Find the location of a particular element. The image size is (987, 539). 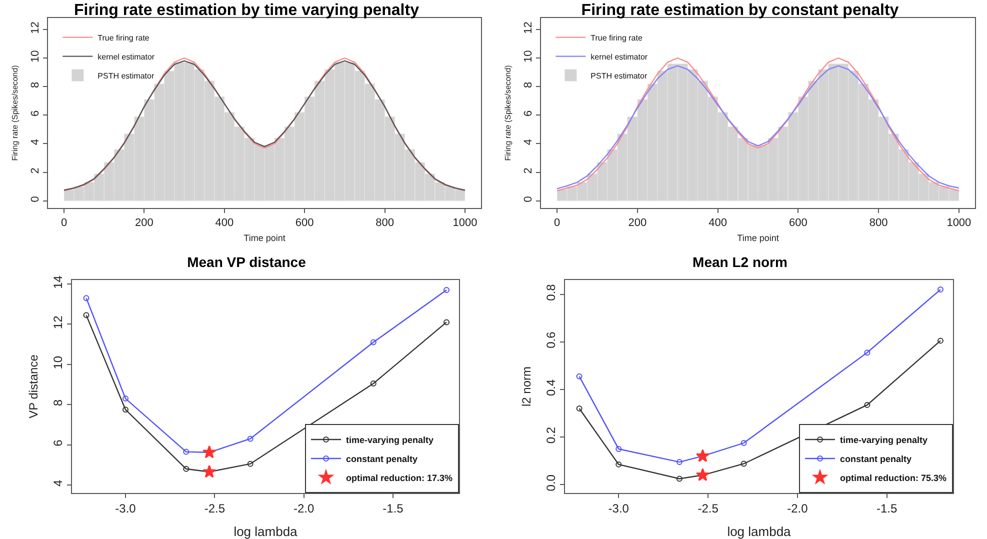

y-tick-label: 0.4 is located at coordinates (551, 387).